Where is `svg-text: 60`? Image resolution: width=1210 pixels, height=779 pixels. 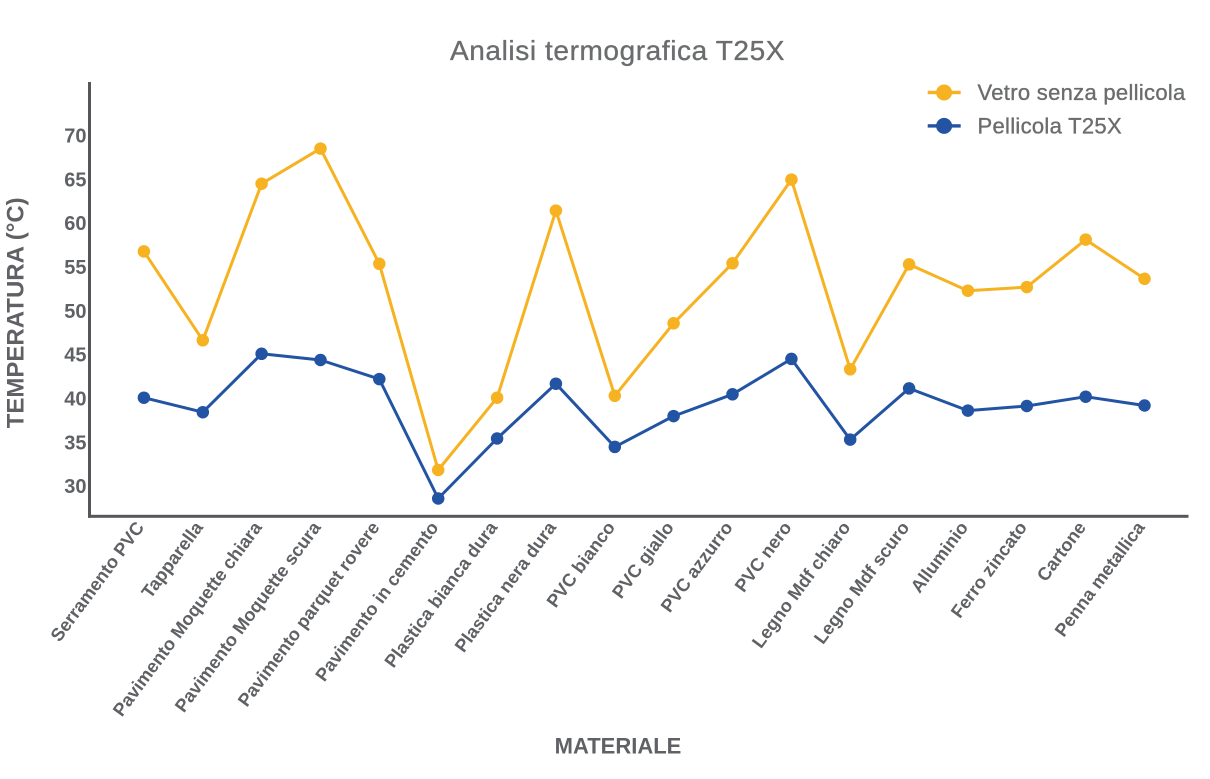 svg-text: 60 is located at coordinates (75, 224).